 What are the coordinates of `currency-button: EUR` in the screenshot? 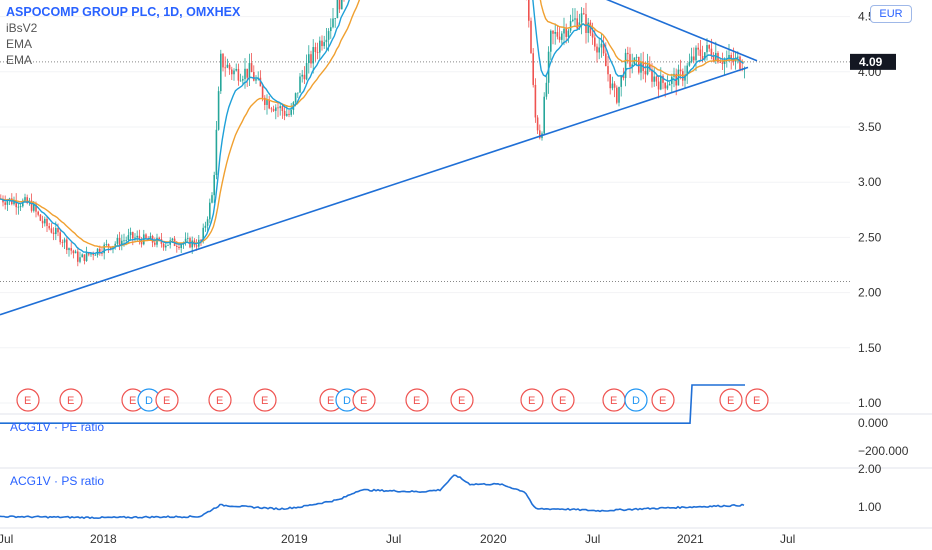 It's located at (891, 14).